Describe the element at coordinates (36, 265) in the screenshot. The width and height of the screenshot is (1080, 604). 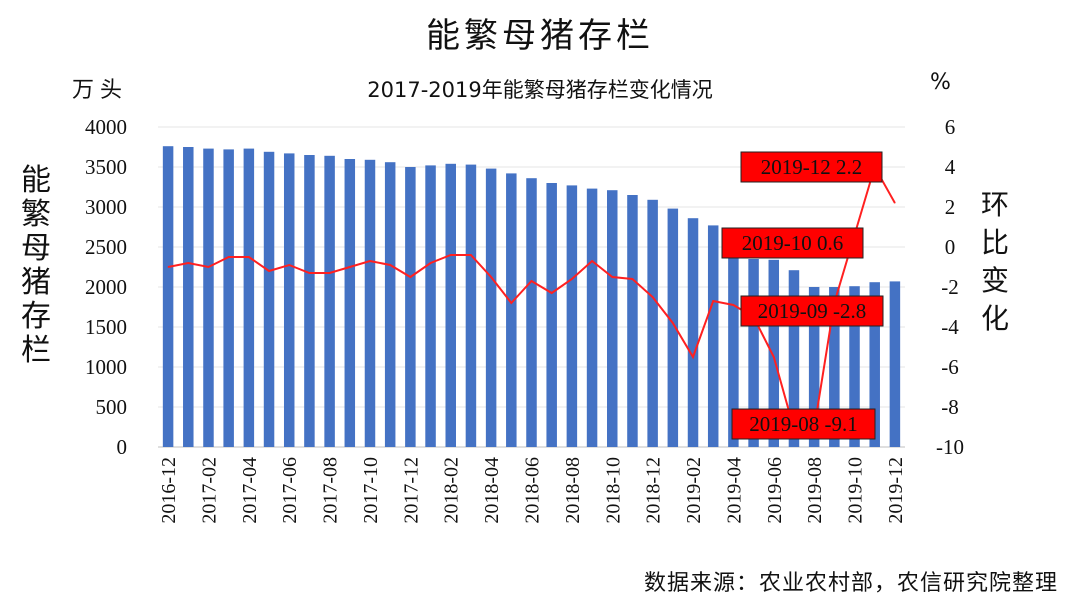
I see `left-axis-label: 能繁母猪存栏` at that location.